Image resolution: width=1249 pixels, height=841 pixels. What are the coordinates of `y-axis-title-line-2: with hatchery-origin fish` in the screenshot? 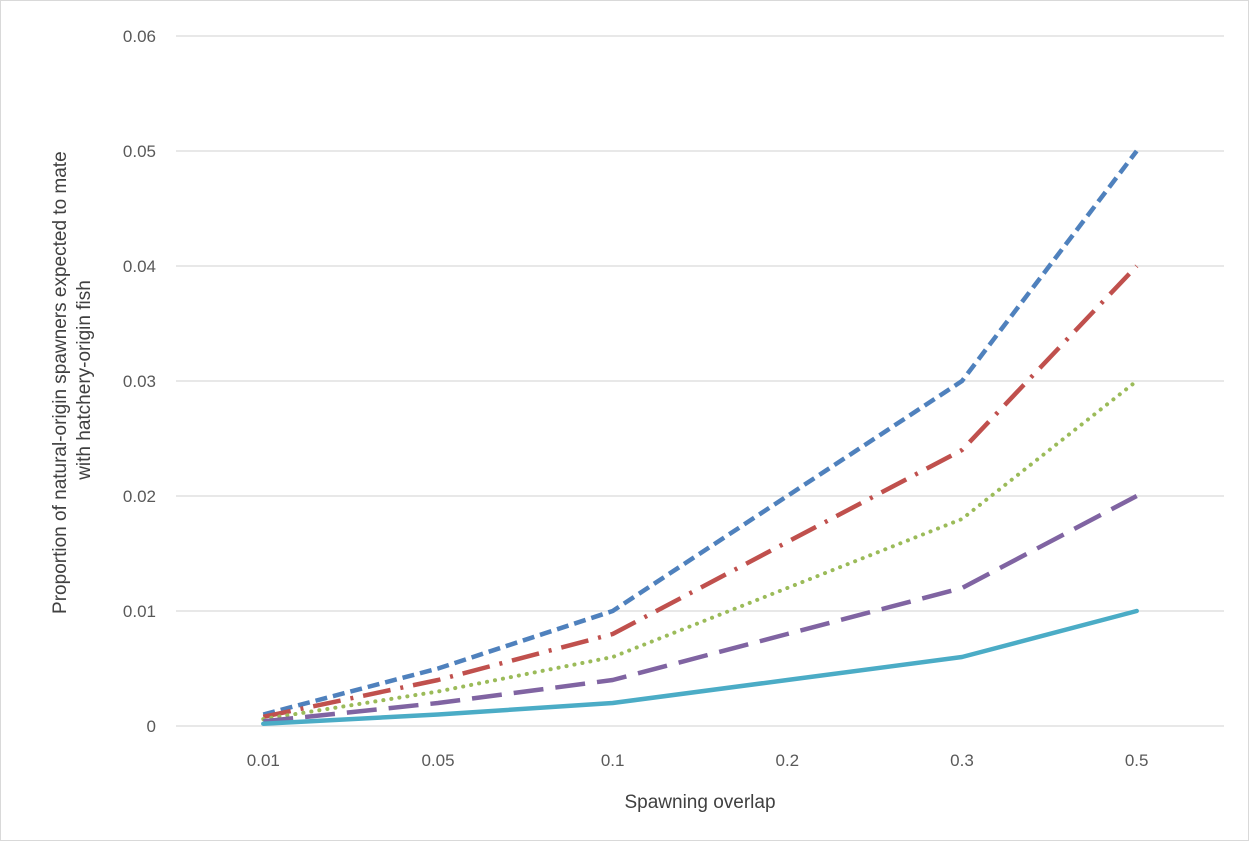 It's located at (84, 380).